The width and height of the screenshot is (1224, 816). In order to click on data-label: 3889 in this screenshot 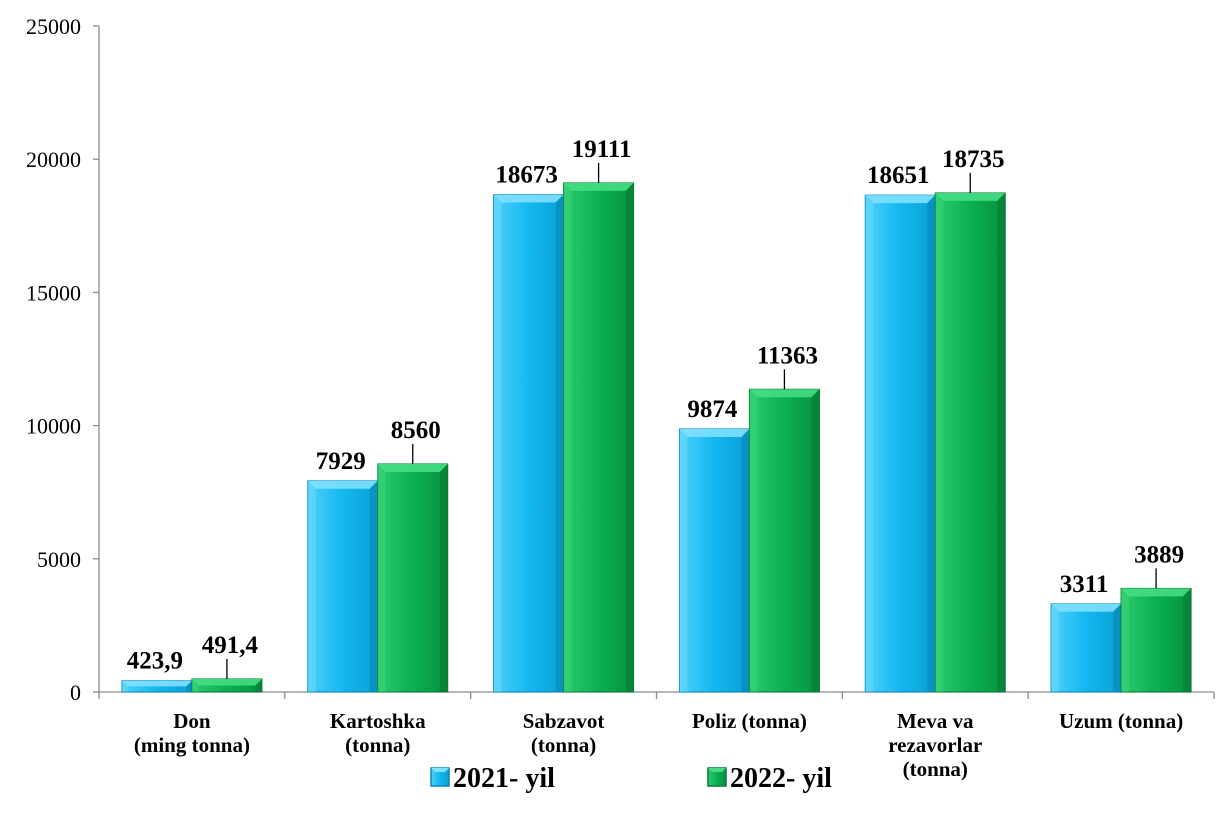, I will do `click(1159, 554)`.